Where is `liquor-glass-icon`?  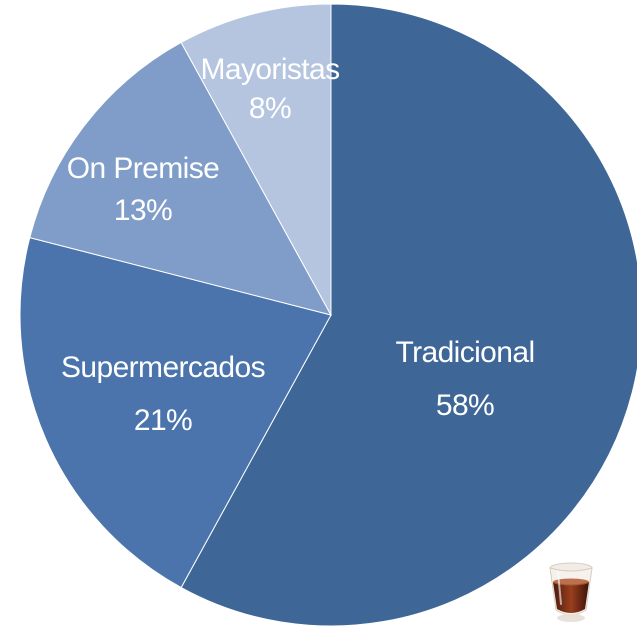 liquor-glass-icon is located at coordinates (571, 592).